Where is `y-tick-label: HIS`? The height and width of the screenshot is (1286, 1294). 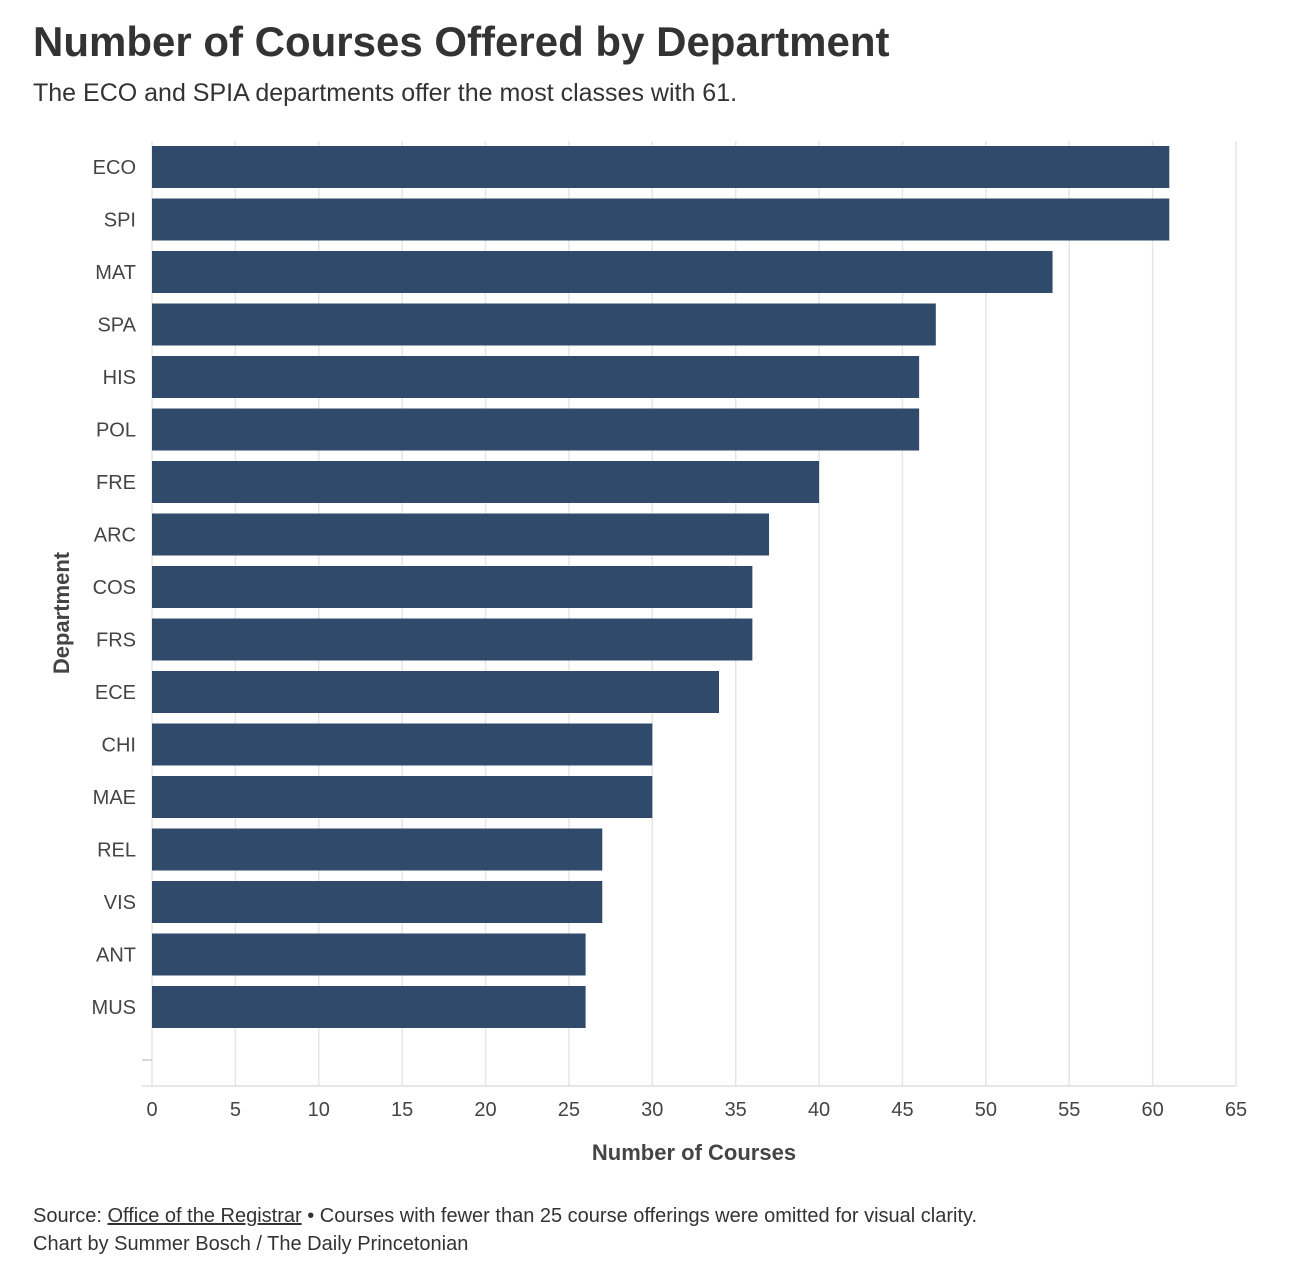 y-tick-label: HIS is located at coordinates (119, 378).